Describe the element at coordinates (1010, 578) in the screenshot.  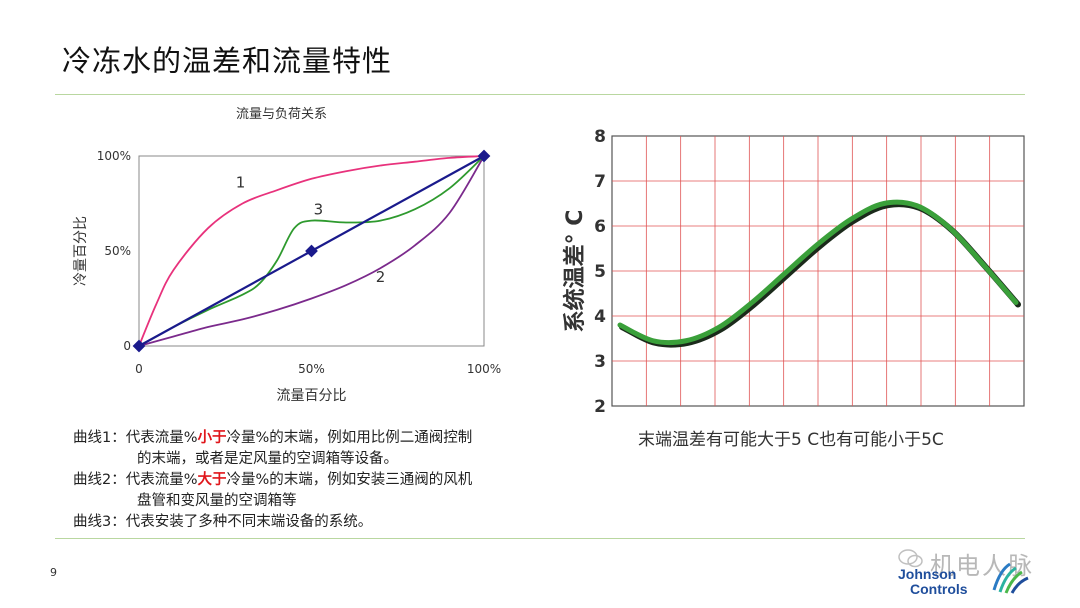
I see `logo-swirl-icon` at that location.